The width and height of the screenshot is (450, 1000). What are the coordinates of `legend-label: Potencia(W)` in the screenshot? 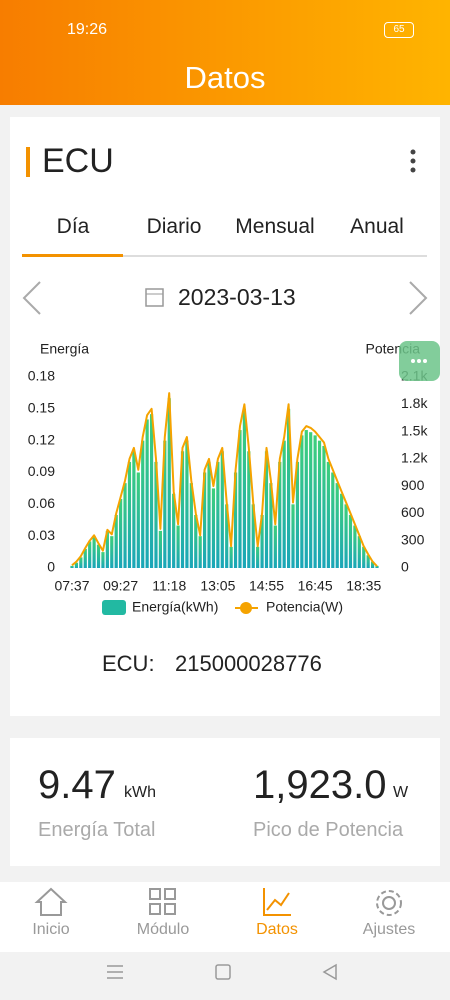 It's located at (304, 607).